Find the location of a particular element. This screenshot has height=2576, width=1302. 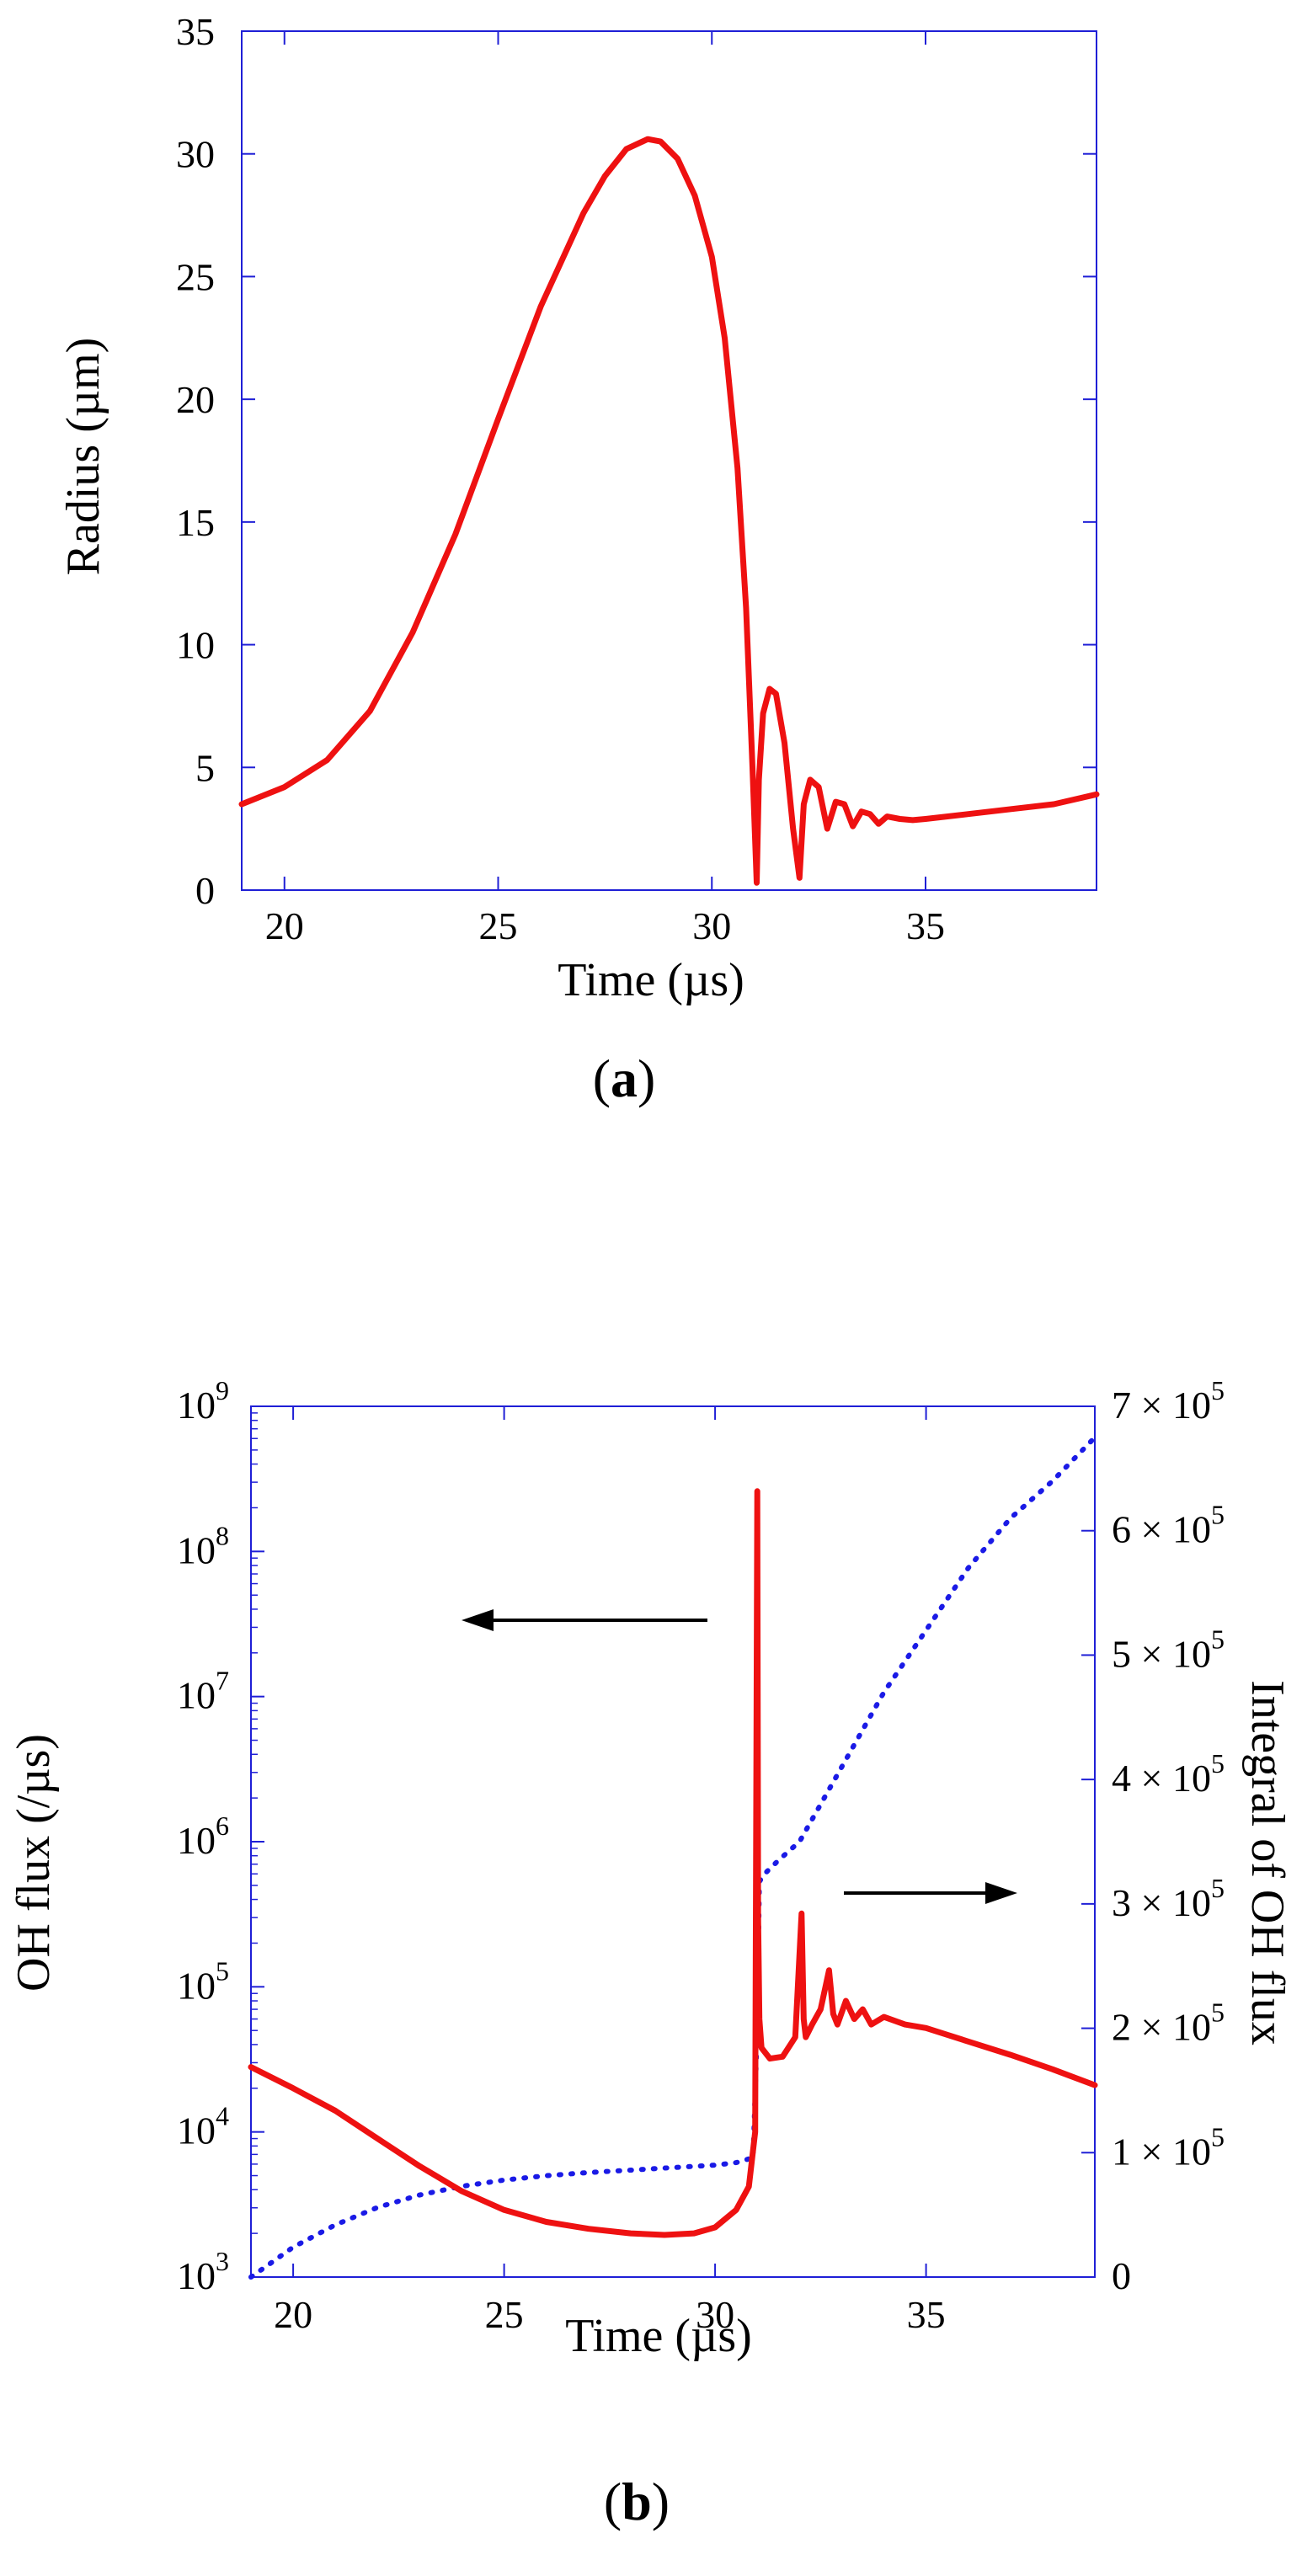

right-tick-mantissa: 6 × 10 is located at coordinates (1161, 1529).